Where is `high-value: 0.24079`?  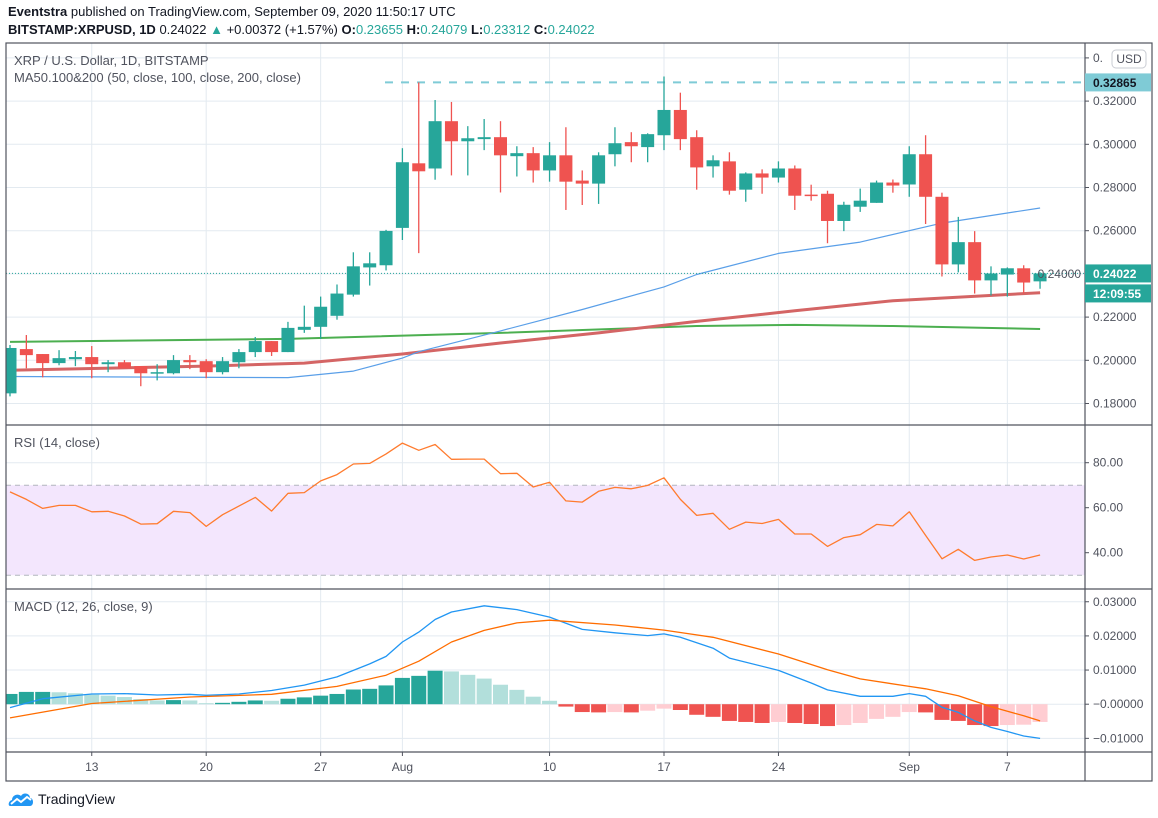
high-value: 0.24079 is located at coordinates (444, 29).